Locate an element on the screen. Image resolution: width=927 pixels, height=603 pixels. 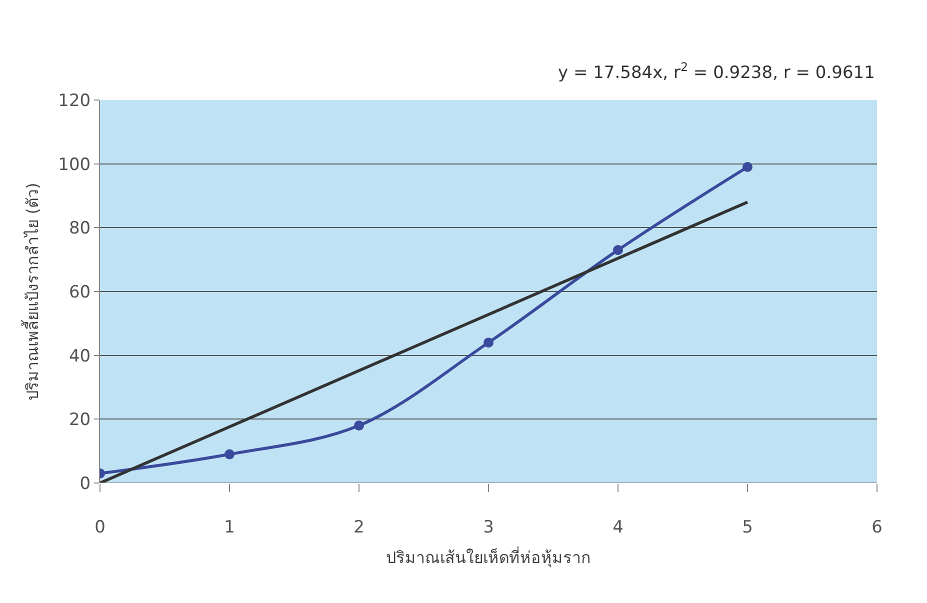
x-tick-label: 5 is located at coordinates (747, 527).